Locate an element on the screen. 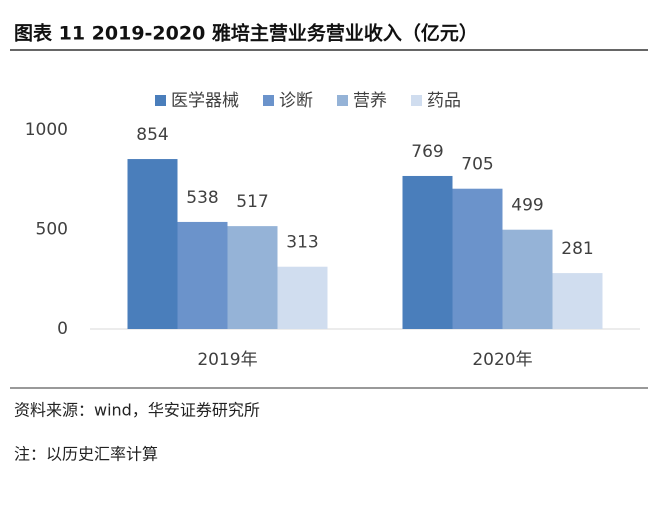 The image size is (658, 506). note: 注：以历史汇率计算 is located at coordinates (86, 454).